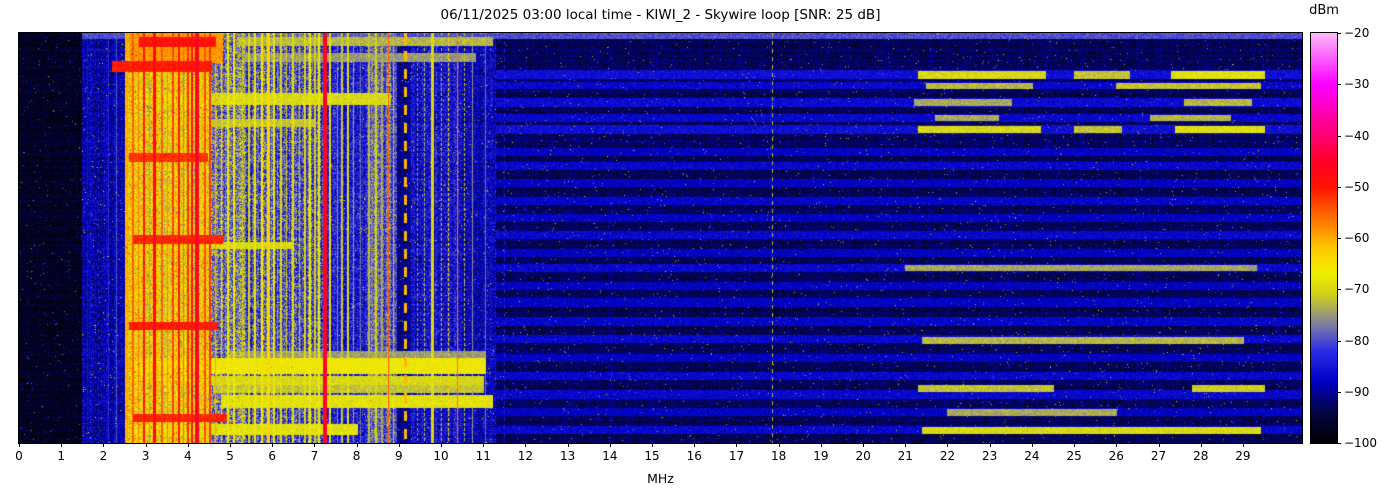  What do you see at coordinates (1357, 84) in the screenshot?
I see `colorbar-tick-label: −30` at bounding box center [1357, 84].